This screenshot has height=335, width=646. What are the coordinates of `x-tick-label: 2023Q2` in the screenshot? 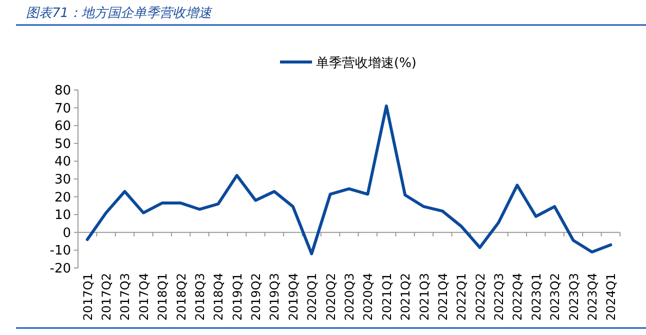 It's located at (555, 297).